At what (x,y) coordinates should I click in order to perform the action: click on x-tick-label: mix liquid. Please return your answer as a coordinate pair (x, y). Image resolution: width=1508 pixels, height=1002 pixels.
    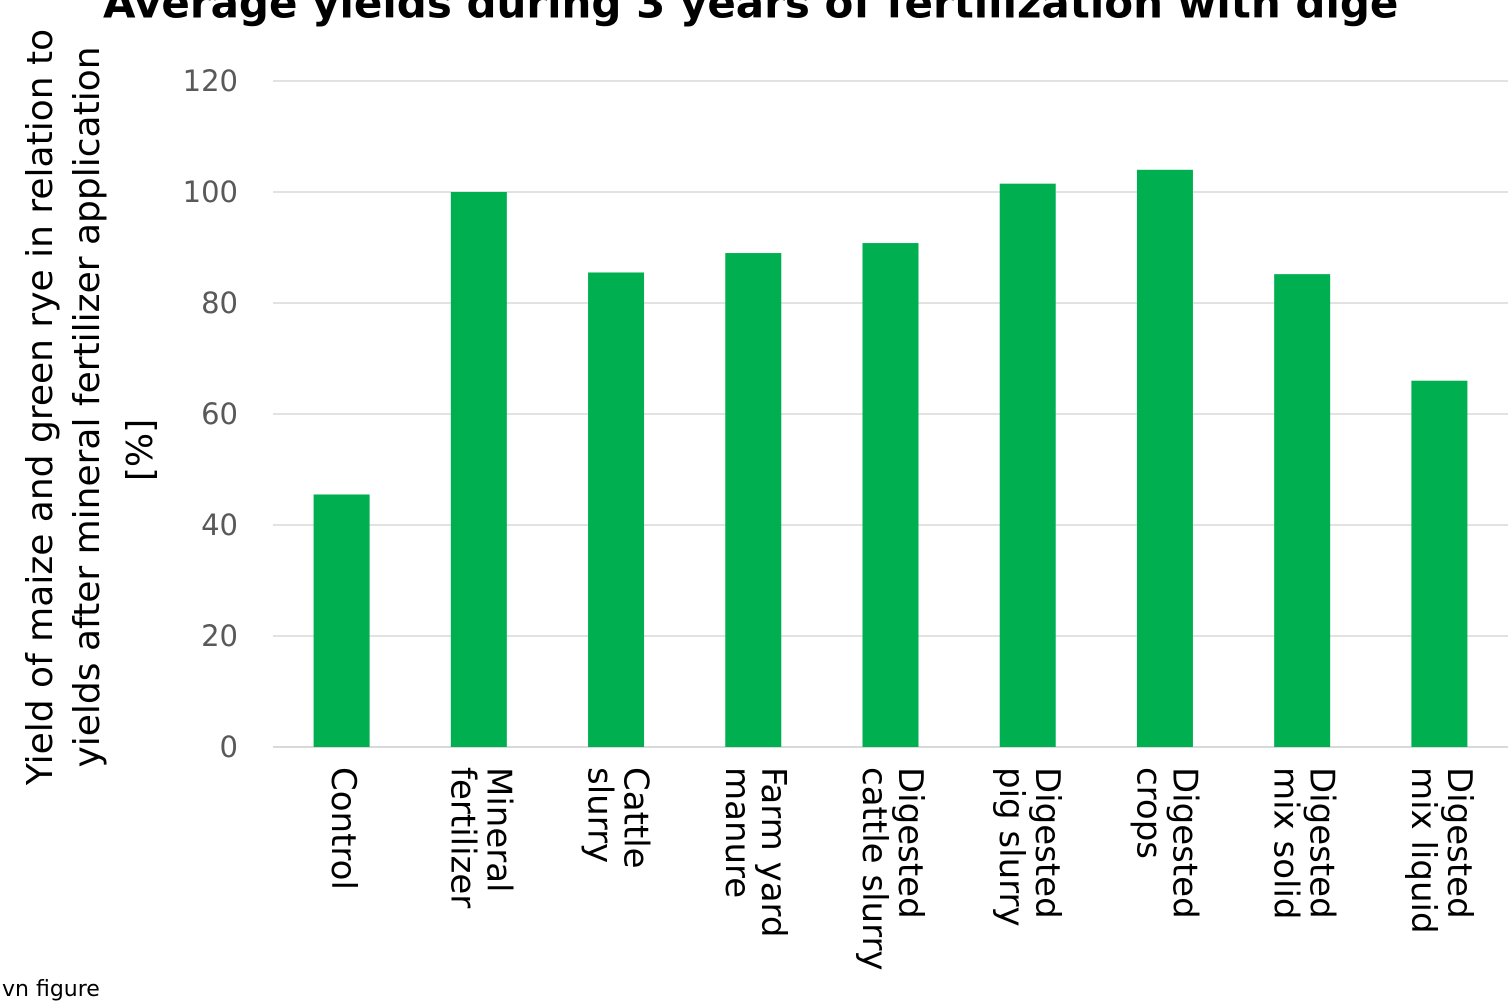
    Looking at the image, I should click on (1423, 850).